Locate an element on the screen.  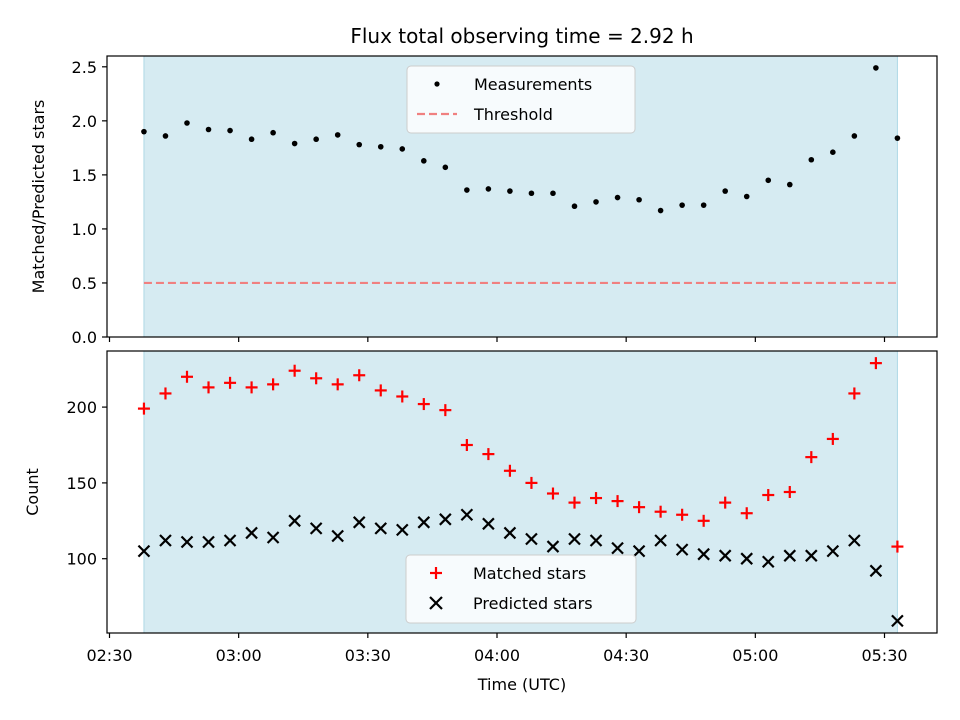
bottom-x-tick-label: 03:30 is located at coordinates (368, 655).